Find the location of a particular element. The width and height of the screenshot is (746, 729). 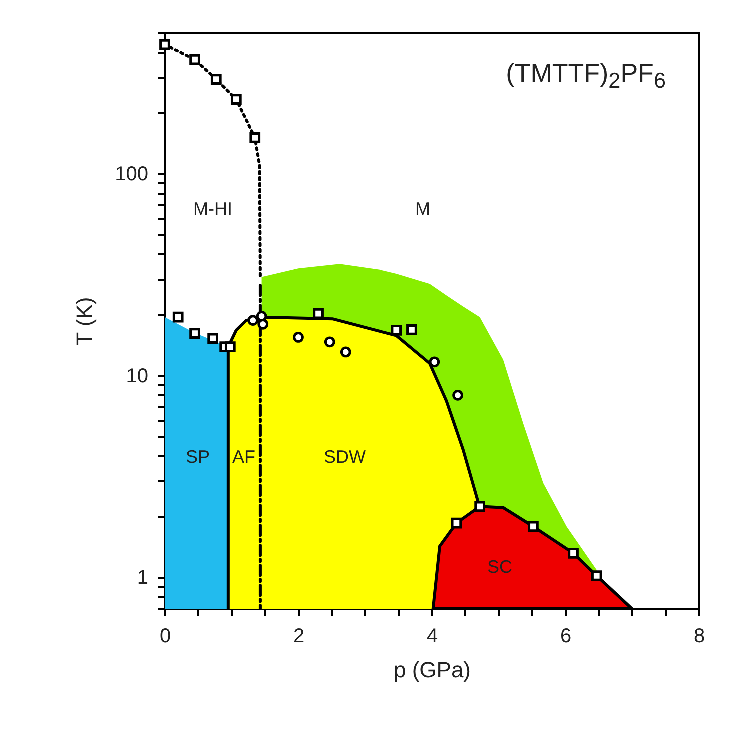

text: (TMTTF)$_{2}$PF$_{6}$ is located at coordinates (586, 76).